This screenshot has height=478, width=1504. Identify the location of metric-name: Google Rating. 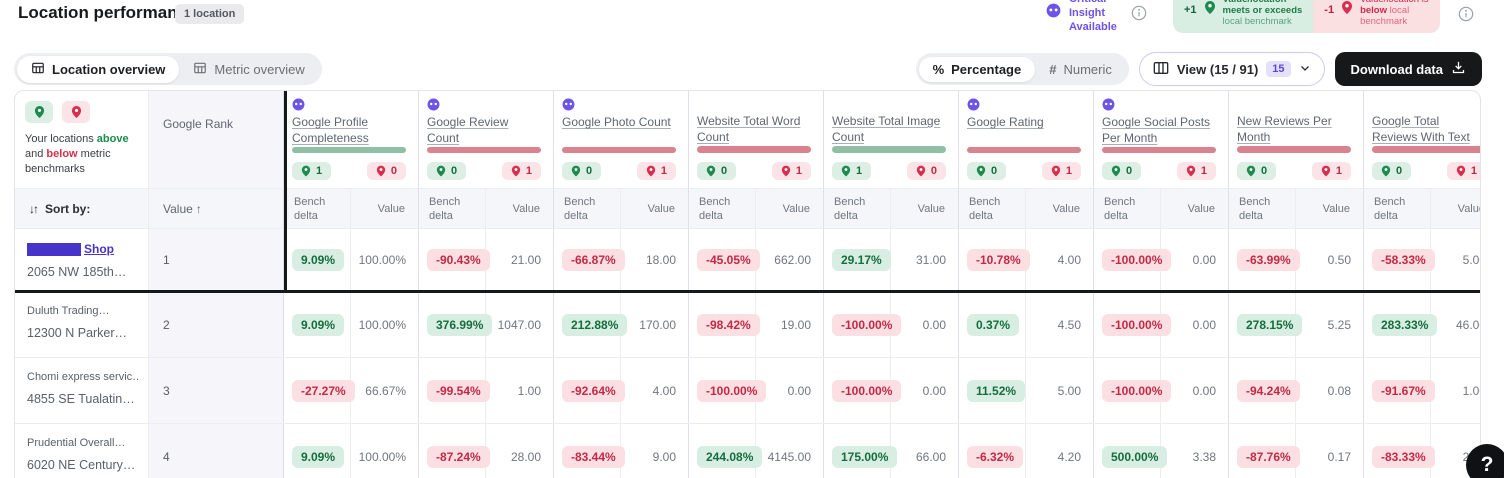
(1005, 122).